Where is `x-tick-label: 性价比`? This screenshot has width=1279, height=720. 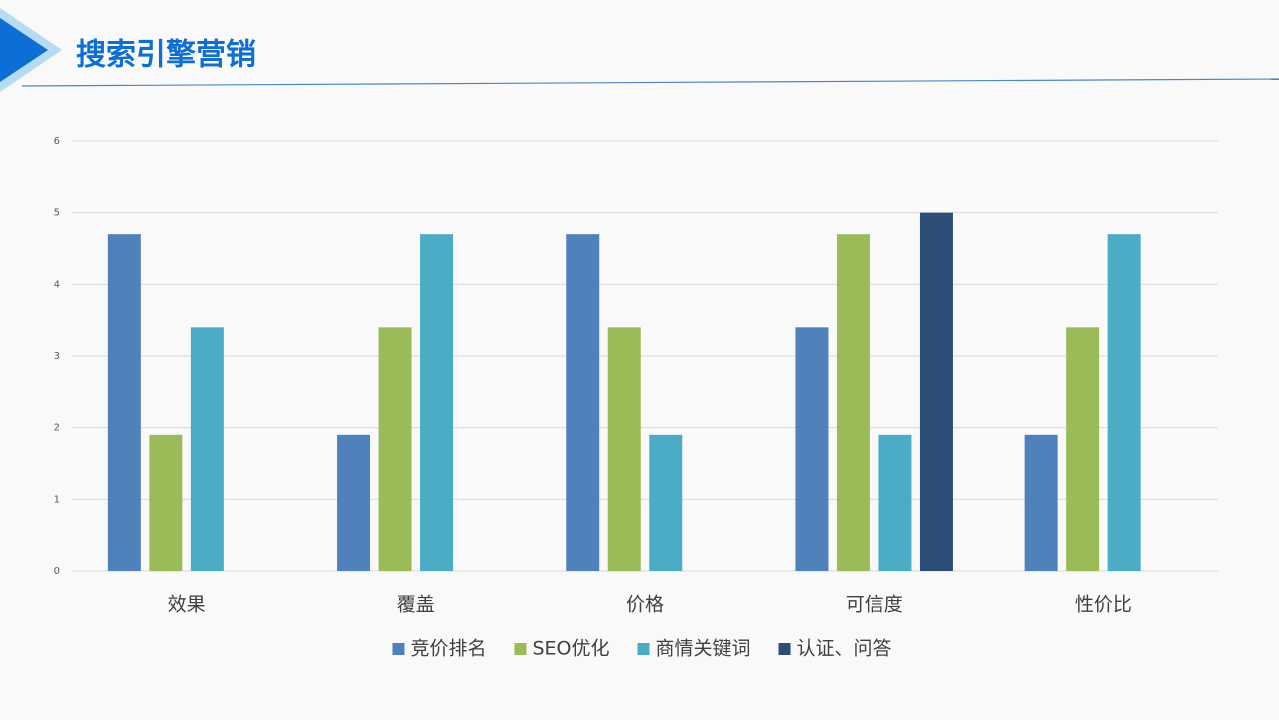
x-tick-label: 性价比 is located at coordinates (1103, 605).